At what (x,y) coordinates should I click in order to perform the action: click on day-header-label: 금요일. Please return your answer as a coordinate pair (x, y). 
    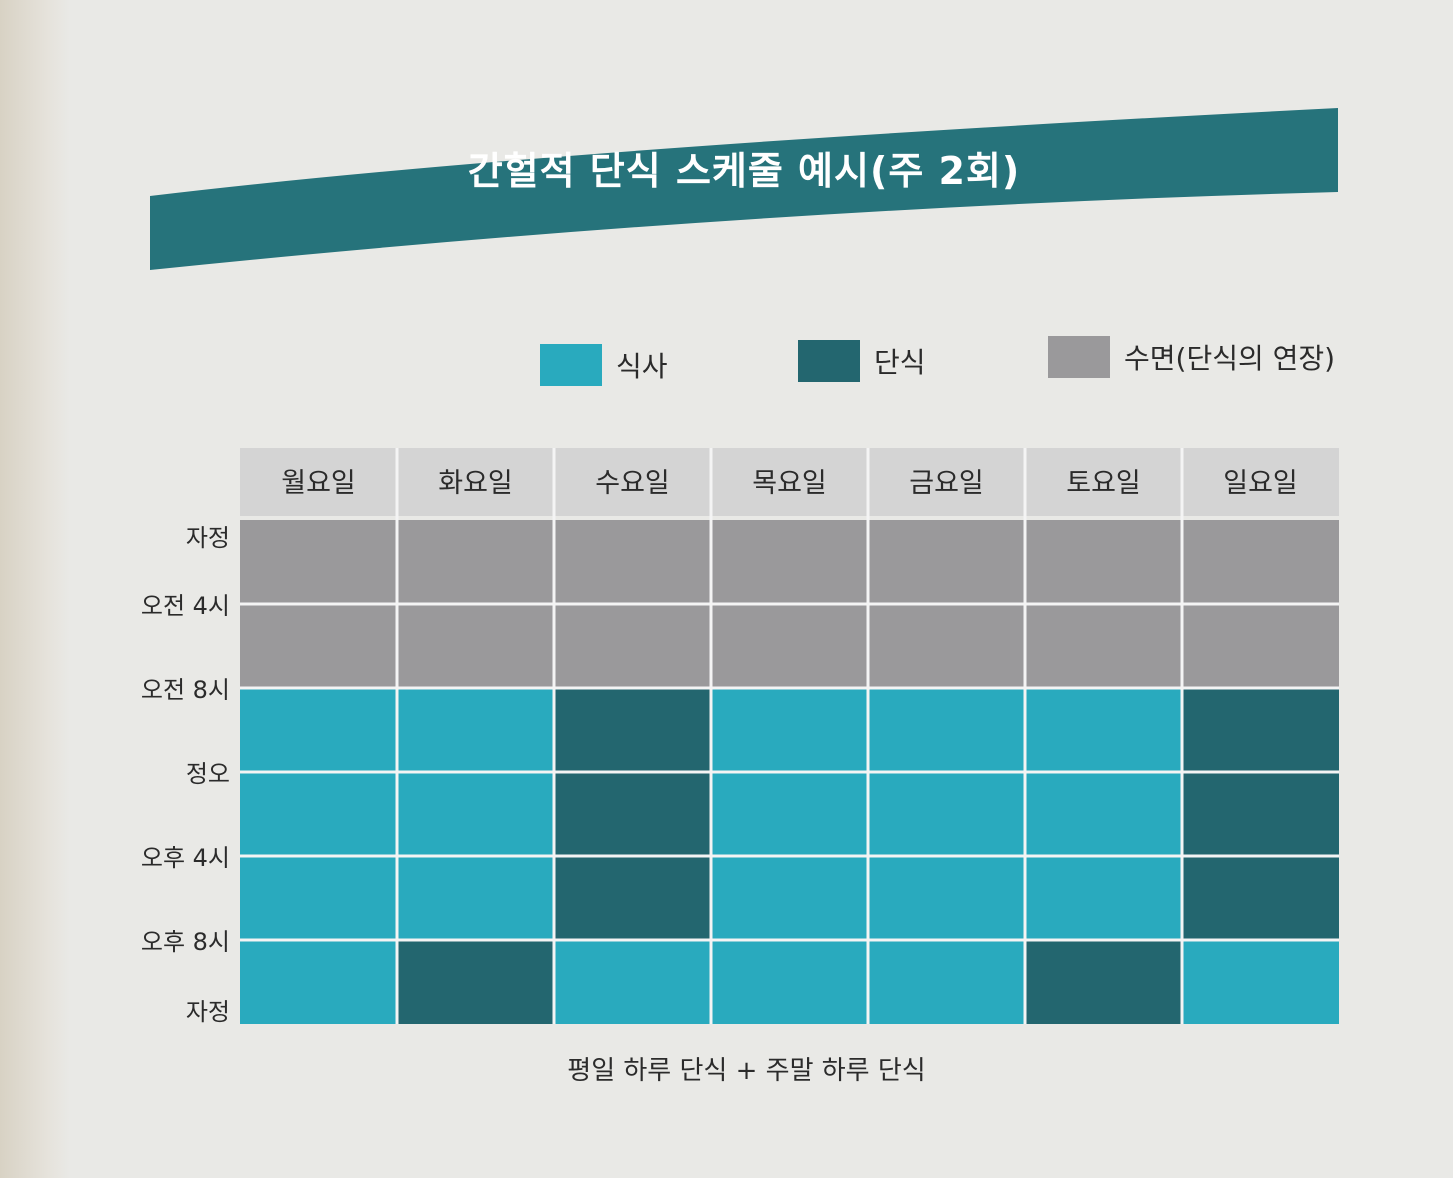
    Looking at the image, I should click on (946, 483).